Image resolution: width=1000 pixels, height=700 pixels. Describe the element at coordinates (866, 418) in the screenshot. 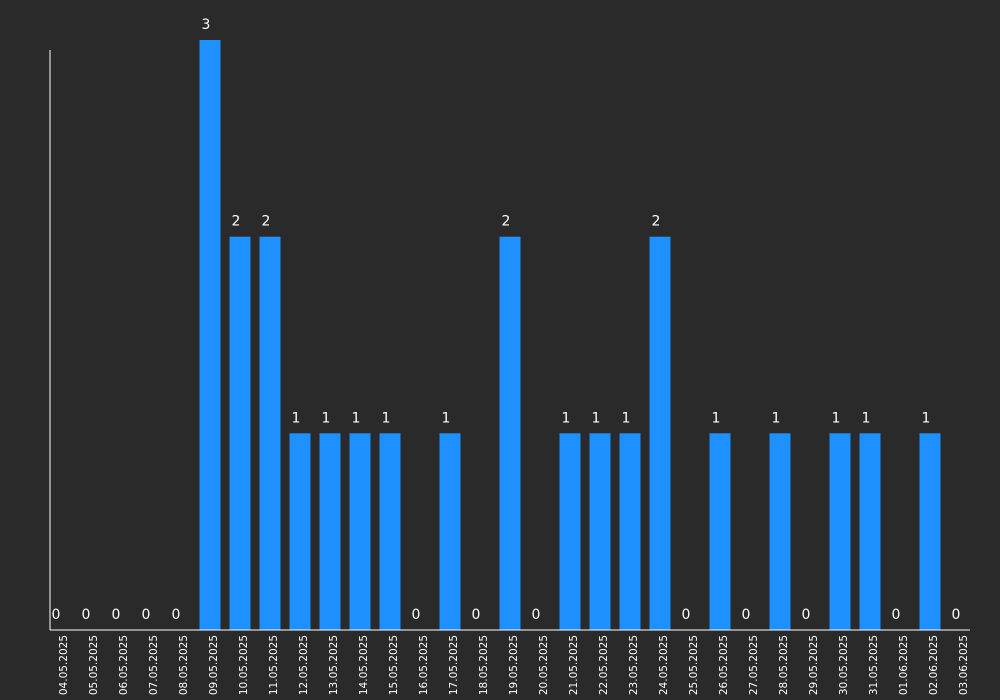

I see `value-label-31.05.2025: 1` at that location.